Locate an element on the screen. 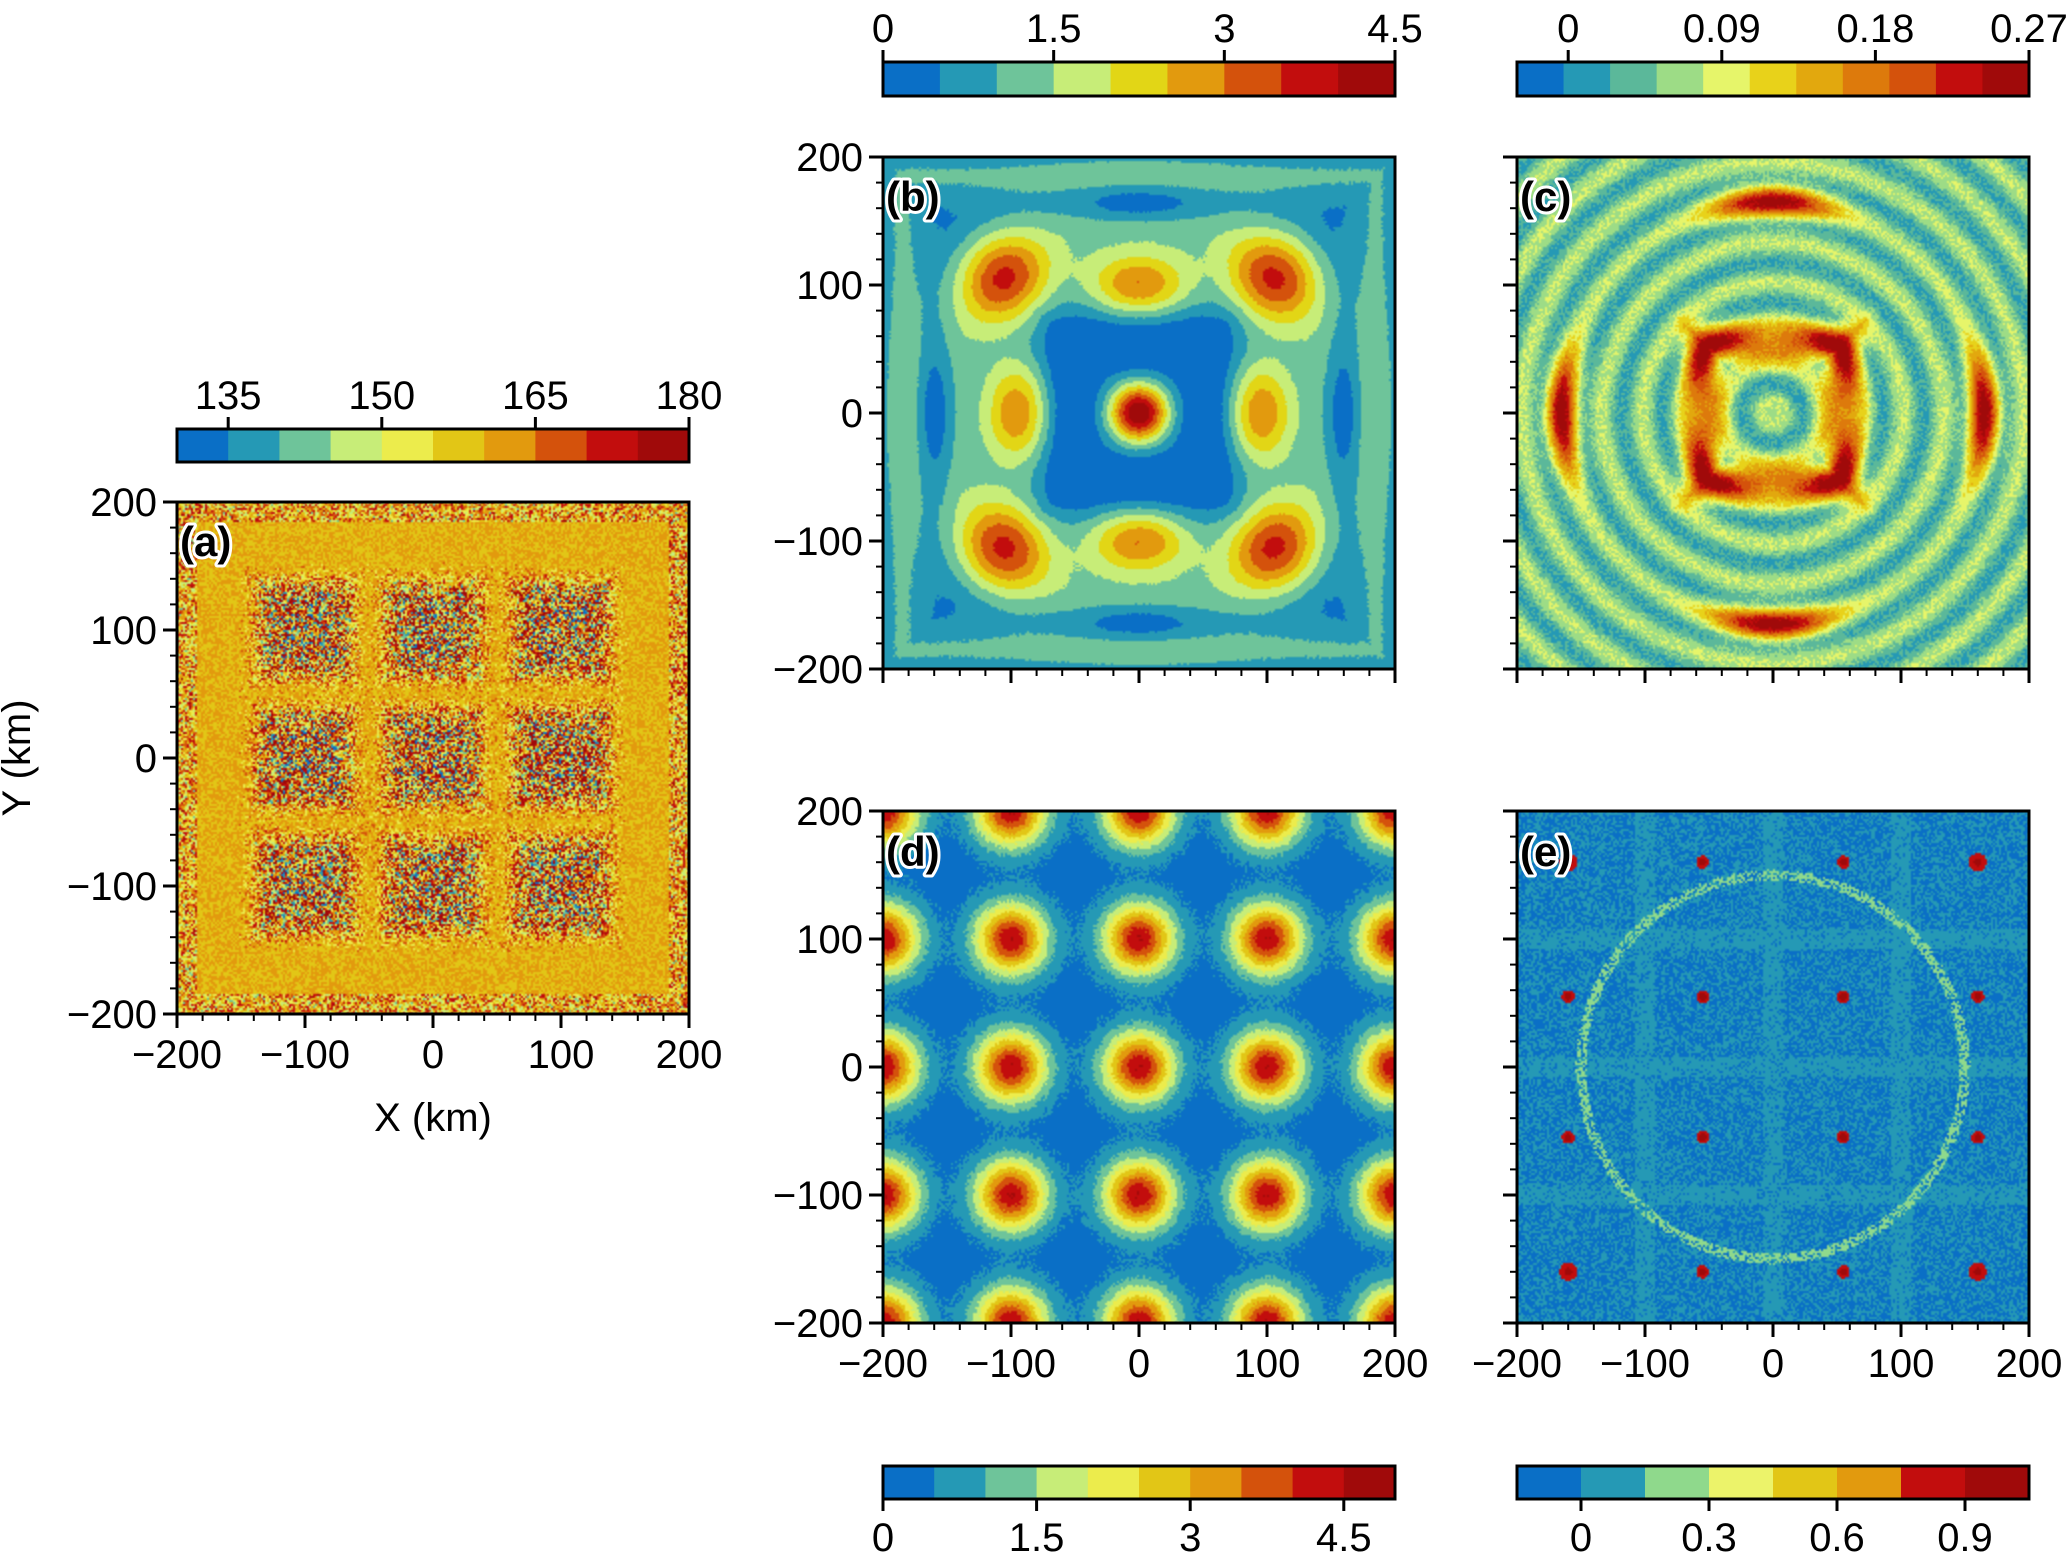  panel-b: −200 −100 0 100 200 (b) 0 1.5 3 4.5 is located at coordinates (1098, 349).